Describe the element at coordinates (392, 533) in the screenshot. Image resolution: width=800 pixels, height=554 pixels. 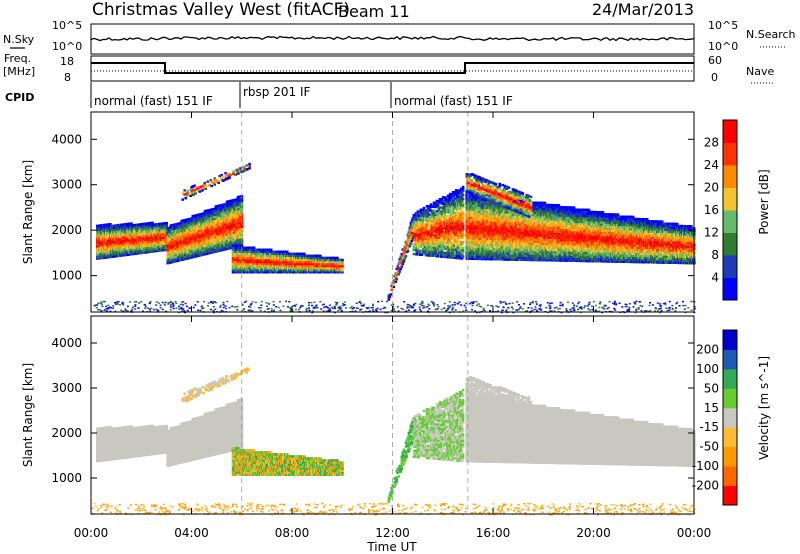
I see `x-tick-label: 12:00` at that location.